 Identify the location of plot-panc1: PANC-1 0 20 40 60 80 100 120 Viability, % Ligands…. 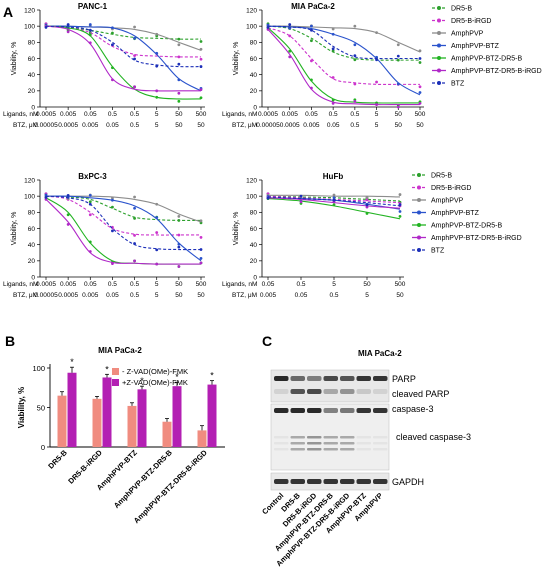
(105, 65).